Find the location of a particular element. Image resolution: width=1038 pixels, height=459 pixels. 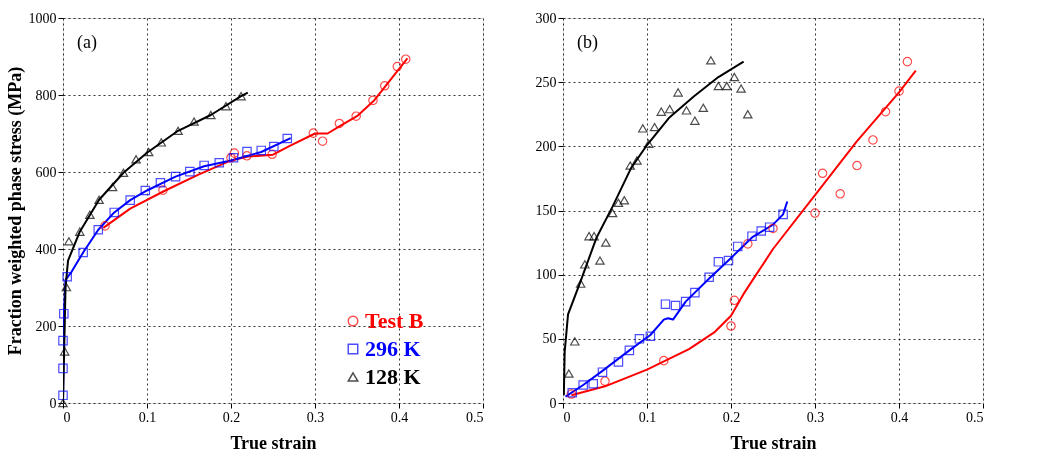

y-tick-label: 600 is located at coordinates (46, 172).